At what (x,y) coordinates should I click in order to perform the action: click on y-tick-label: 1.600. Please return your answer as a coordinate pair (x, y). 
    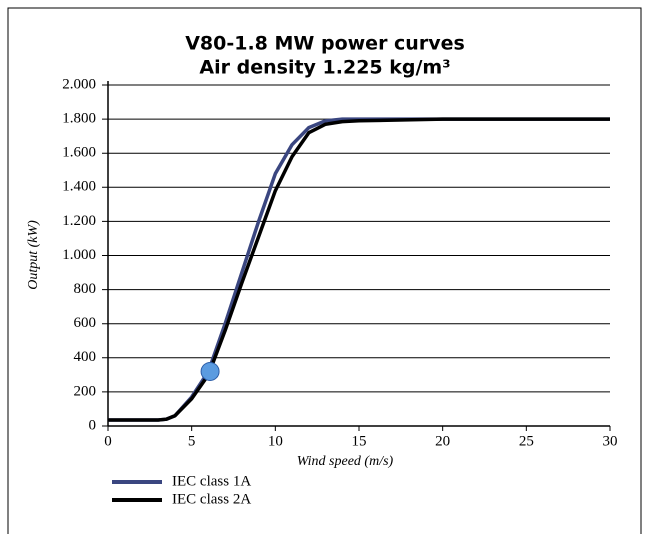
    Looking at the image, I should click on (79, 153).